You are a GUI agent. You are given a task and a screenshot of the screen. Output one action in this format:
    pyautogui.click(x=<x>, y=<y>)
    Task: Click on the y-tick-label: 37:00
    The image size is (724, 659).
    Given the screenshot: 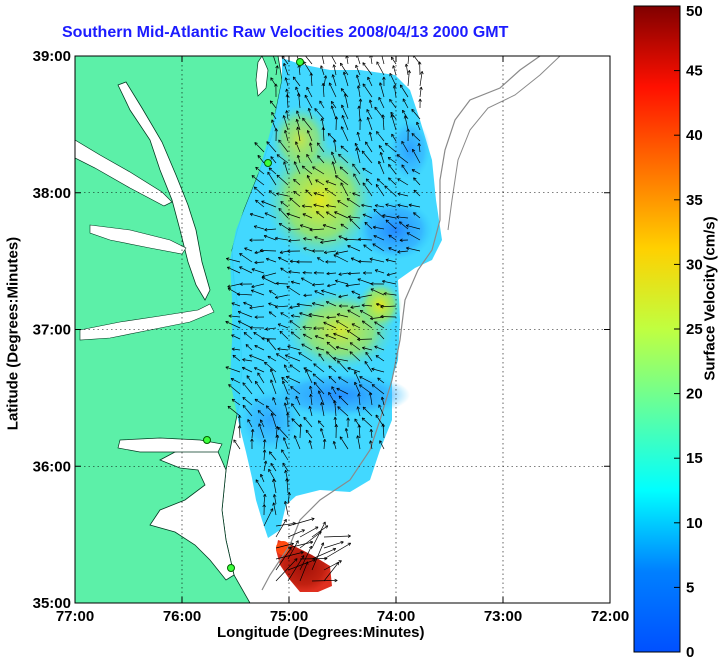 What is the action you would take?
    pyautogui.click(x=52, y=330)
    